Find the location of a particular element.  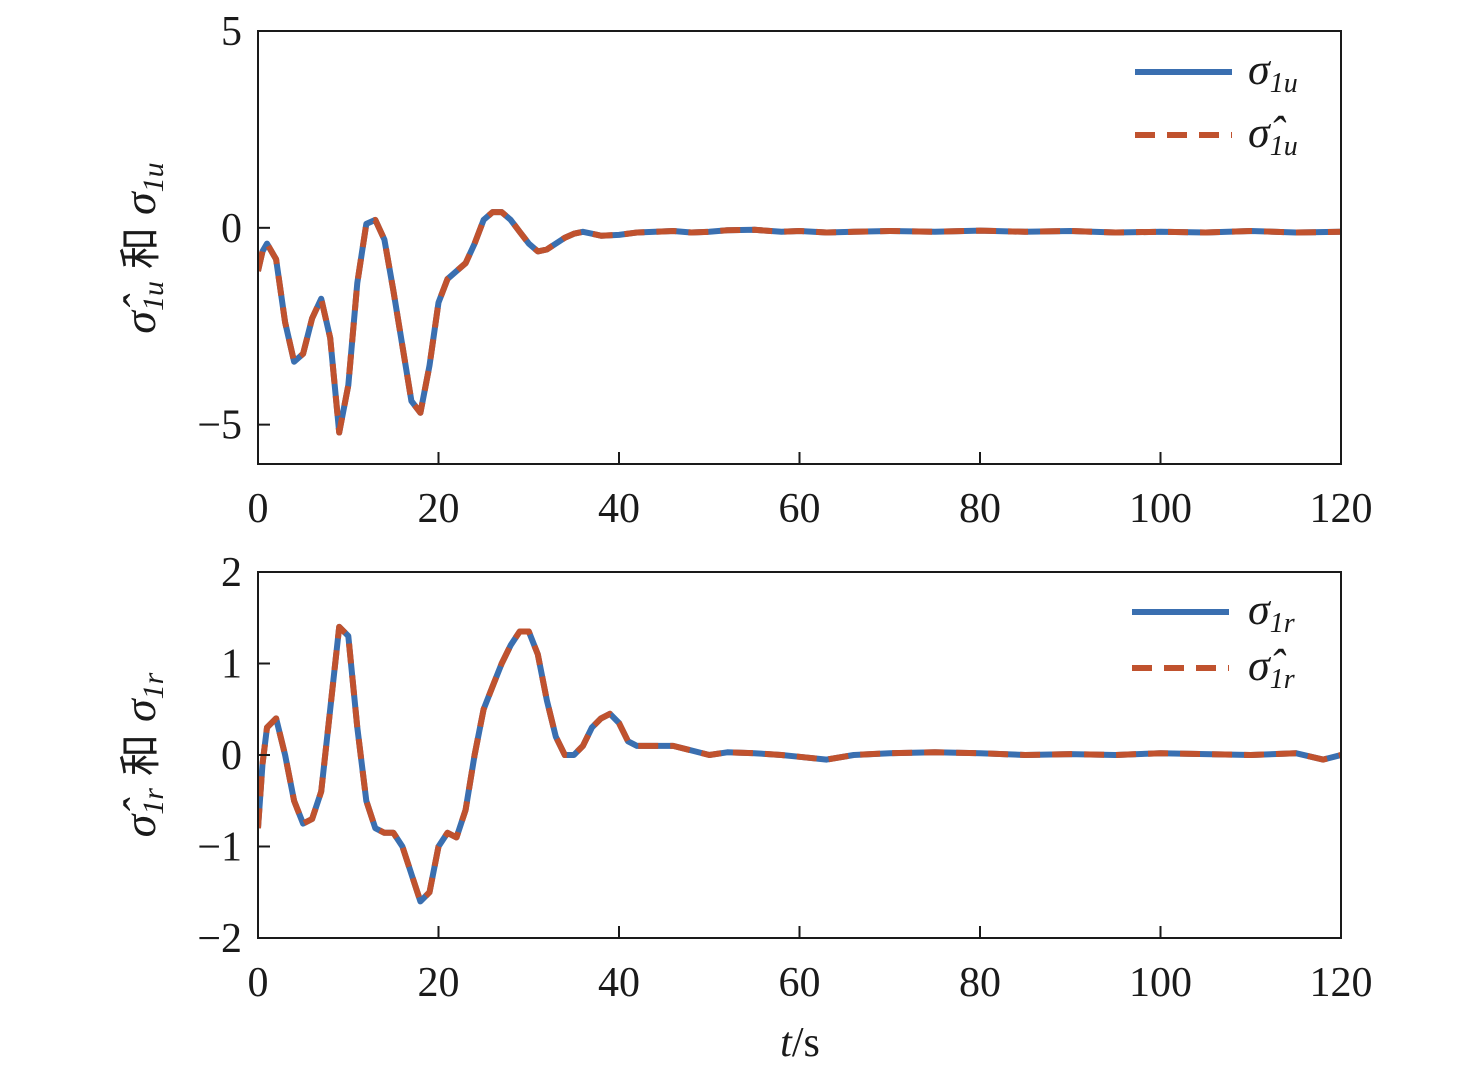

xtick-label-top-2: 40 is located at coordinates (619, 509).